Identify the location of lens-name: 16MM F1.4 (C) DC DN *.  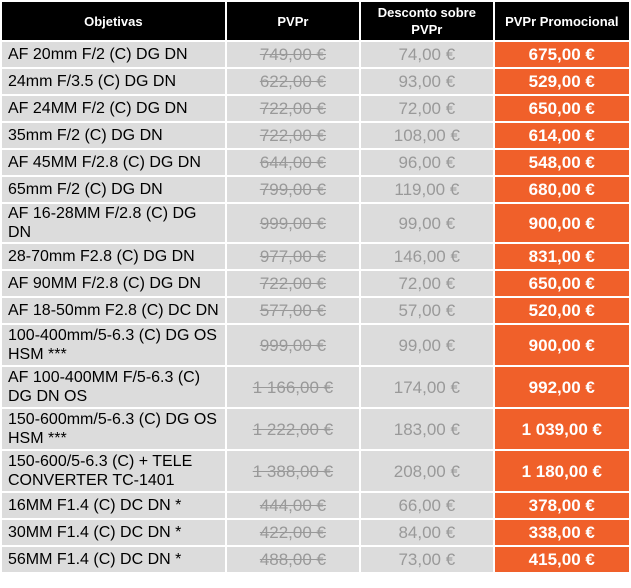
(113, 505).